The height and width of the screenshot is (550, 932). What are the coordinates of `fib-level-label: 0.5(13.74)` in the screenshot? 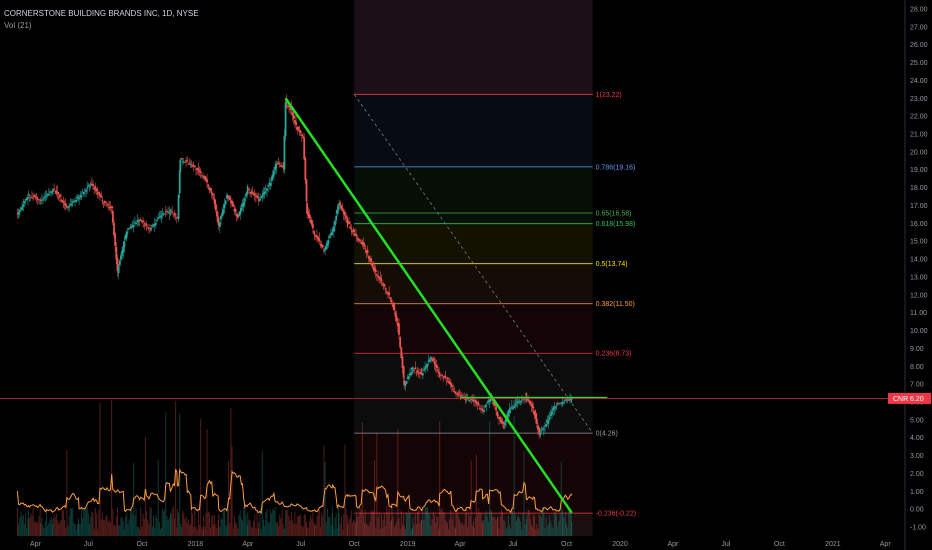 It's located at (612, 264).